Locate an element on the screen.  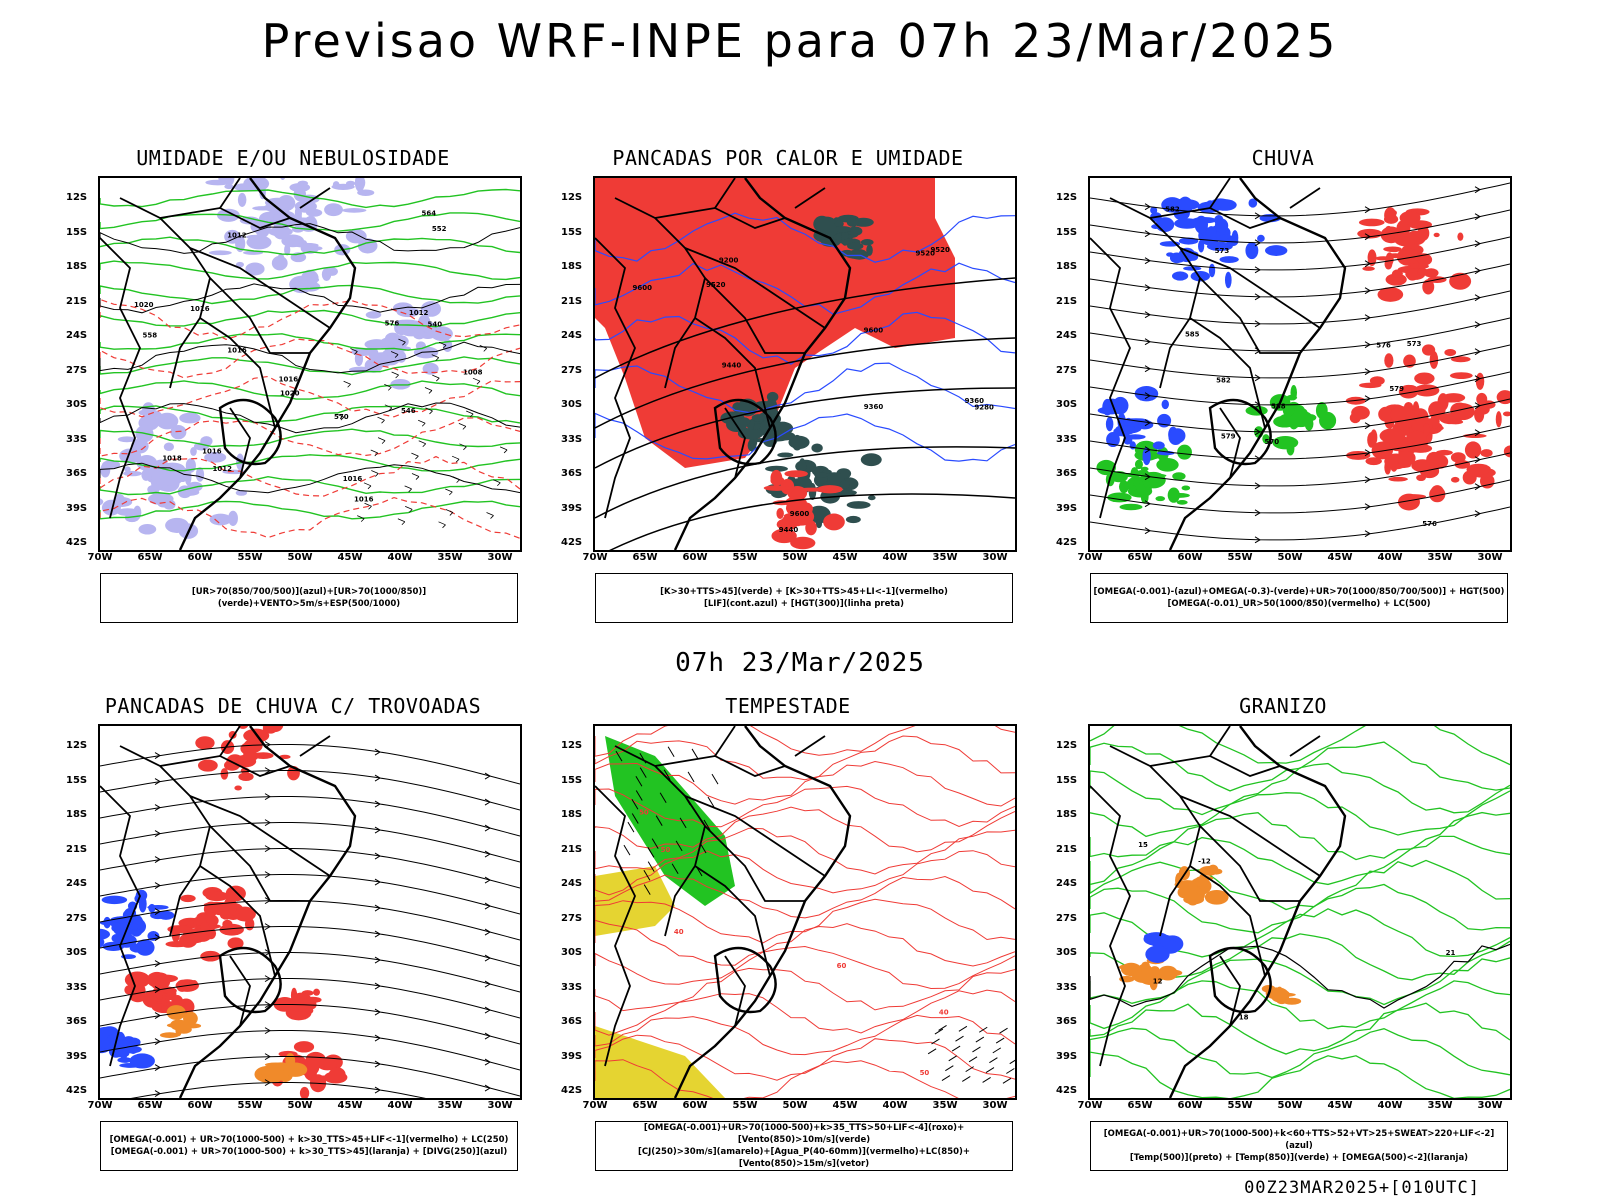
contour-label: 564 is located at coordinates (429, 214).